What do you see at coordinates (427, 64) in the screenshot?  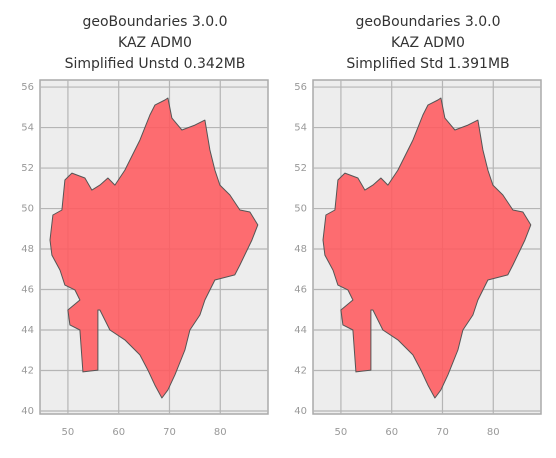 I see `chart-title: Simplified Std 1.391MB` at bounding box center [427, 64].